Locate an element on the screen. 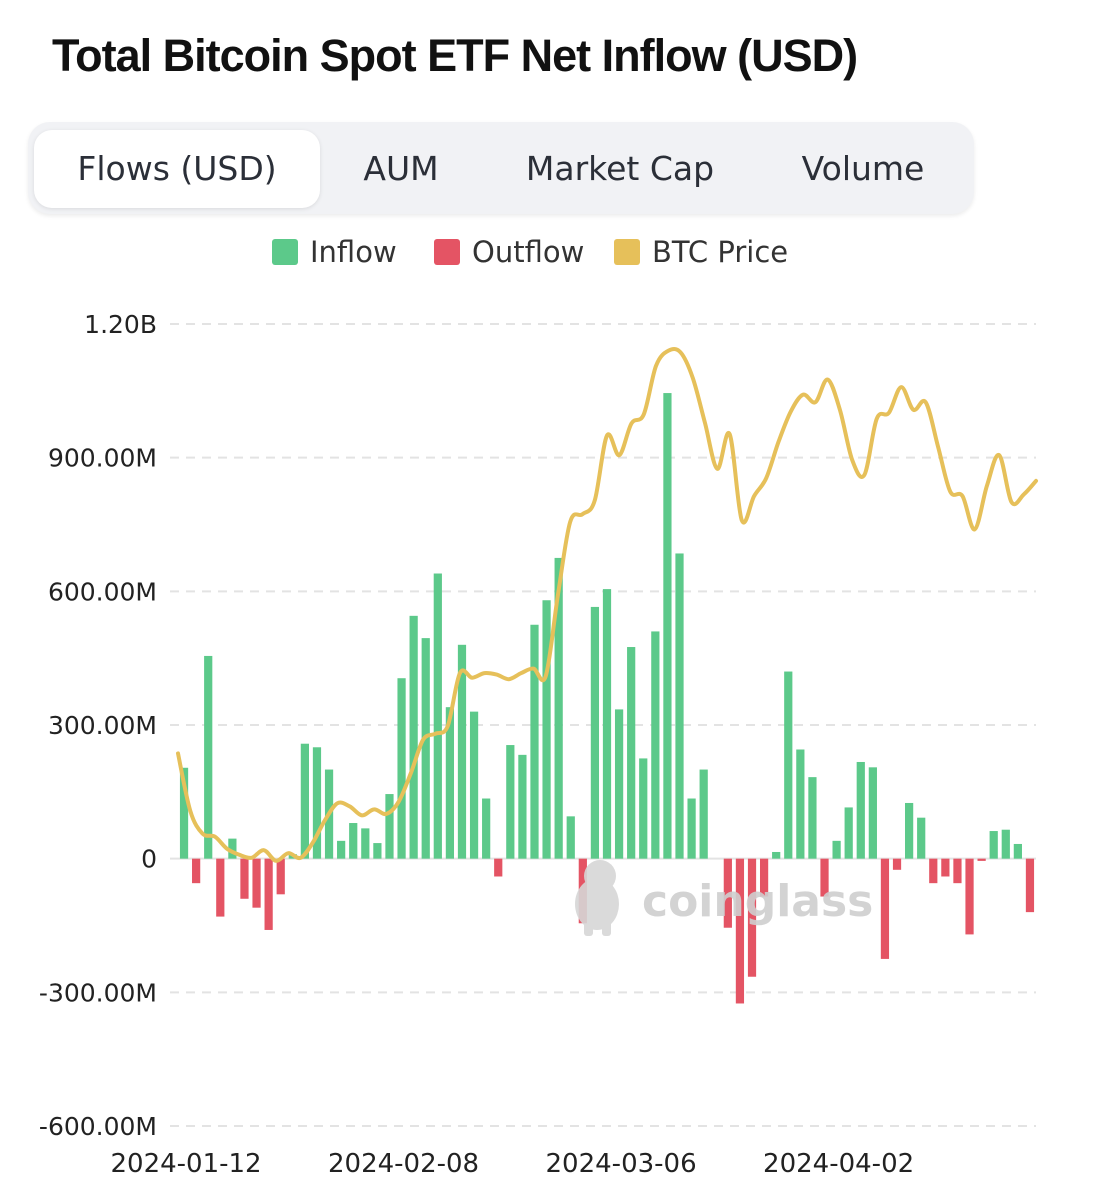 Image resolution: width=1113 pixels, height=1200 pixels. y-tick-label: 300.00M is located at coordinates (102, 725).